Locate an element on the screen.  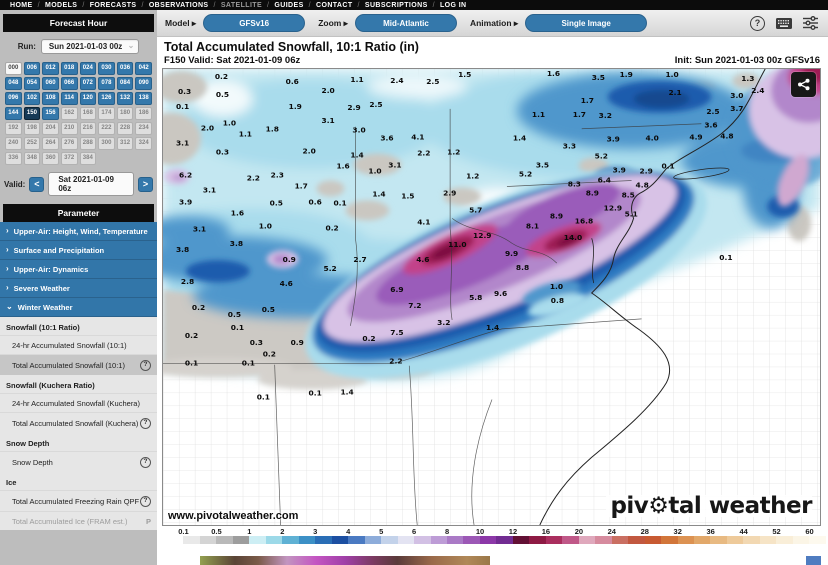
parameter-item-total-accumulated-snowfall-10-1: Total Accumulated Snowfall (10:1)? is located at coordinates (78, 364).